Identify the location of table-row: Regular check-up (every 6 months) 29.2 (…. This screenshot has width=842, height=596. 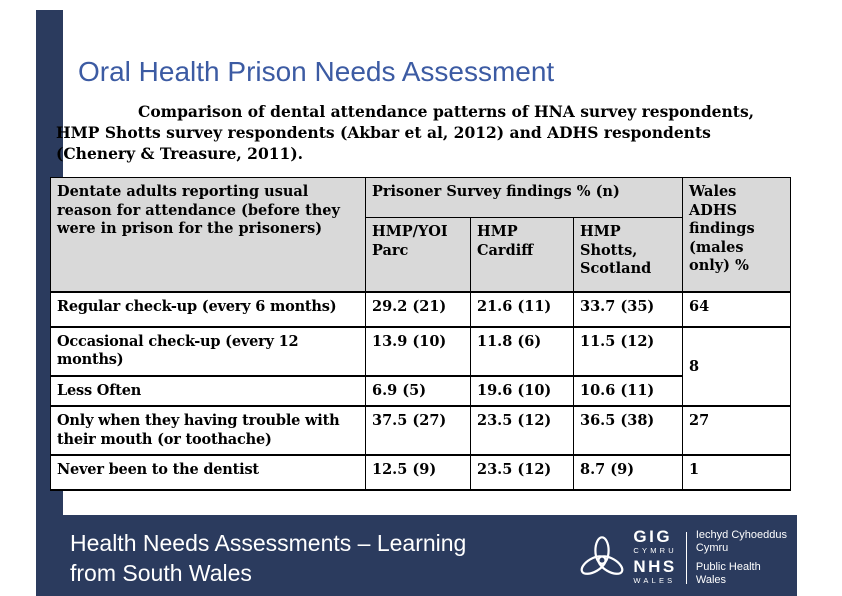
(421, 308).